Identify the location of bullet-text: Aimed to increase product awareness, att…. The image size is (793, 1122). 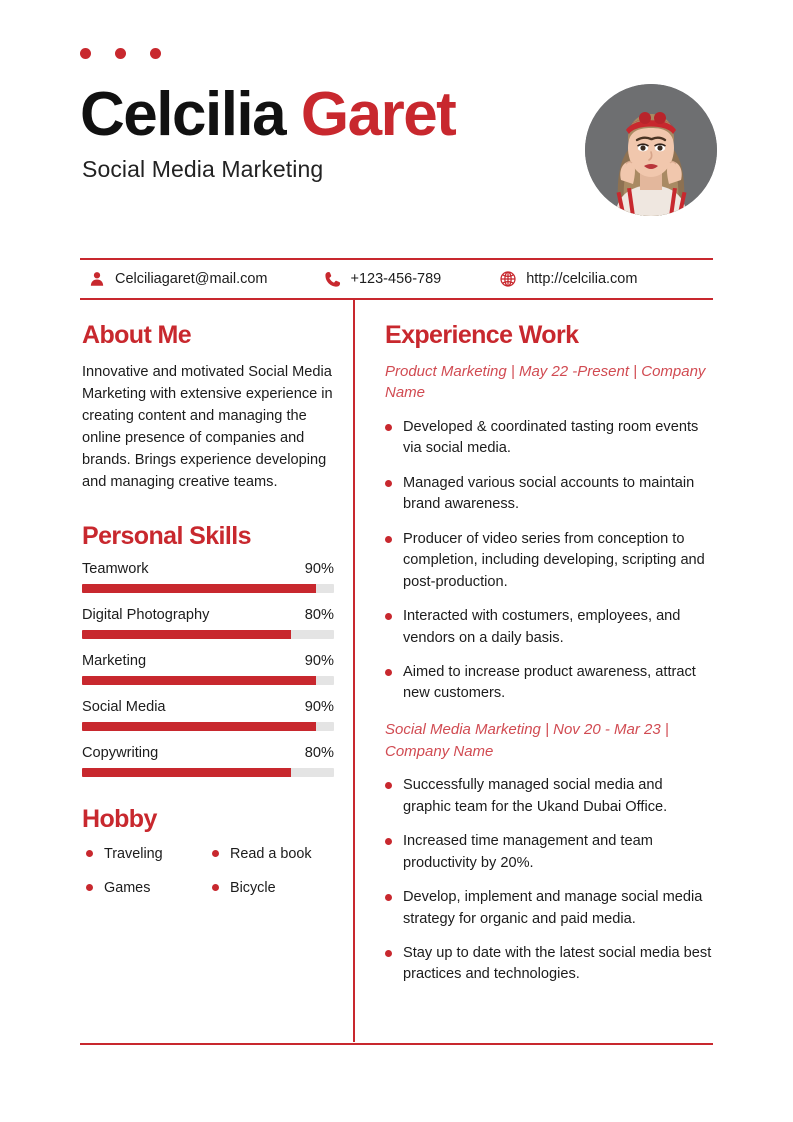
(549, 682).